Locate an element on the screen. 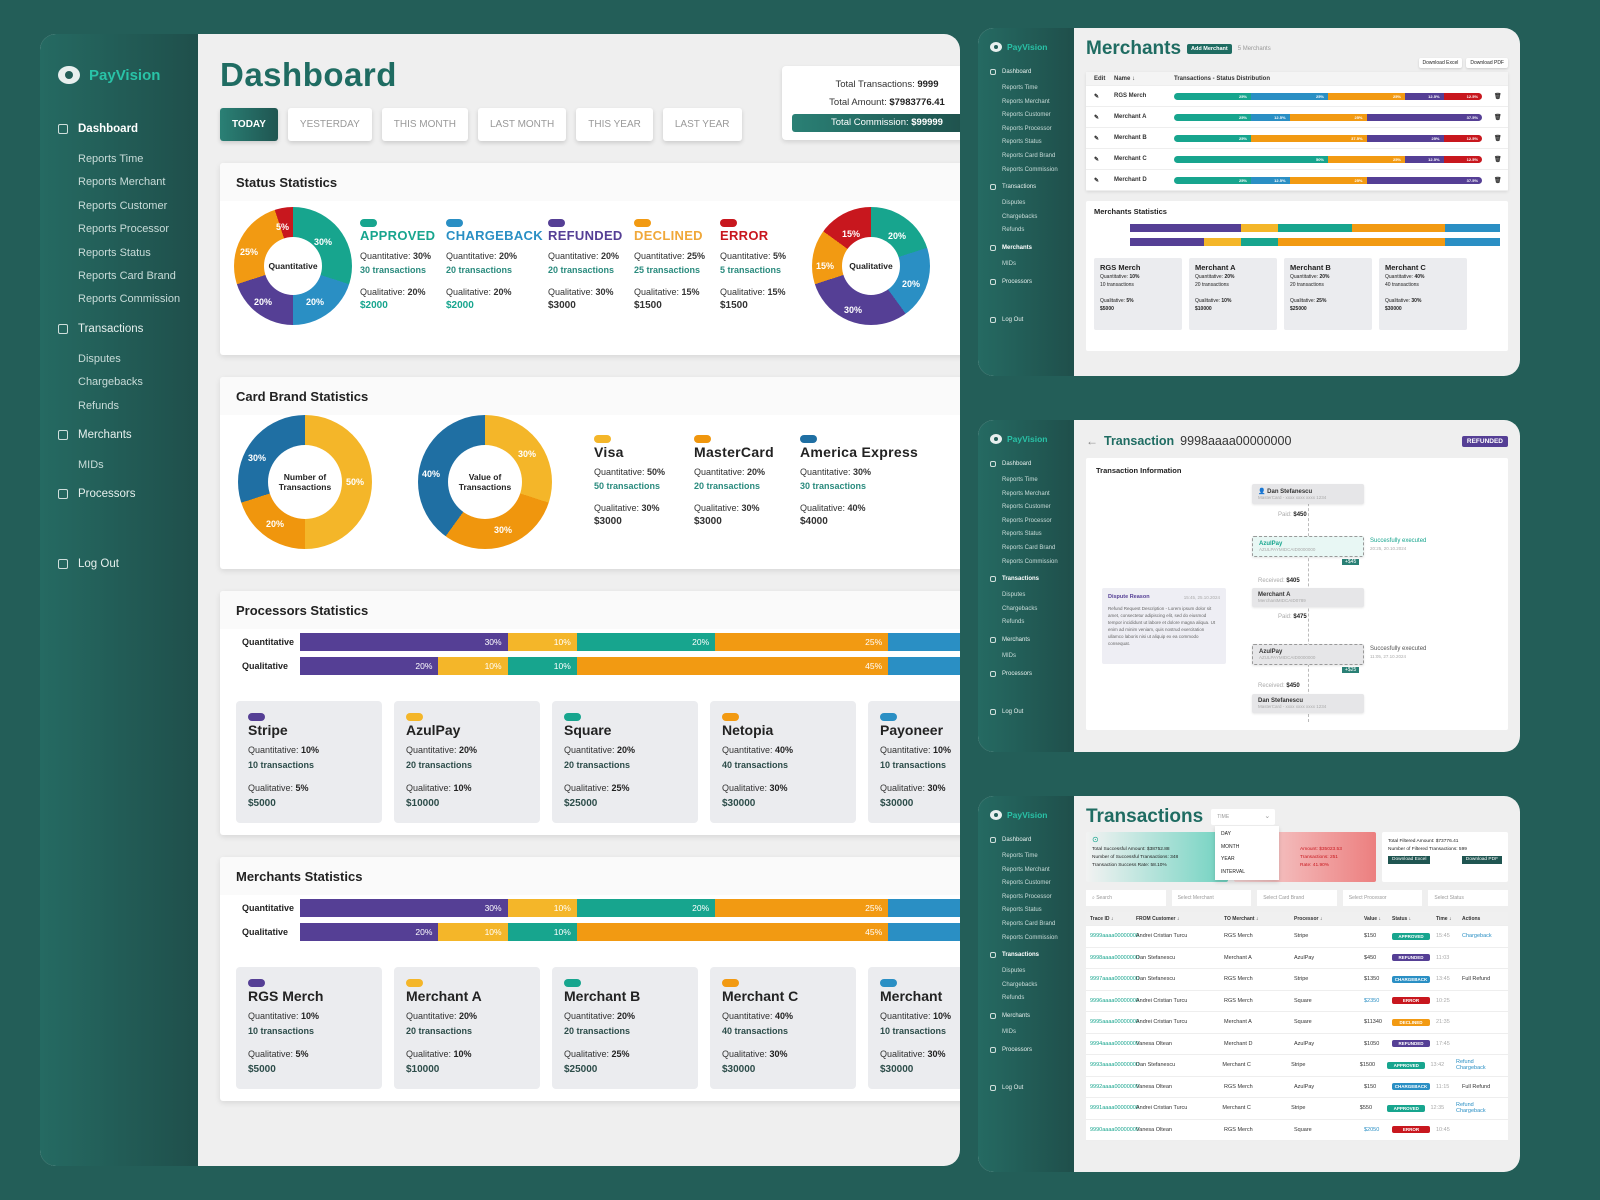  option-day: DAY is located at coordinates (1226, 834).